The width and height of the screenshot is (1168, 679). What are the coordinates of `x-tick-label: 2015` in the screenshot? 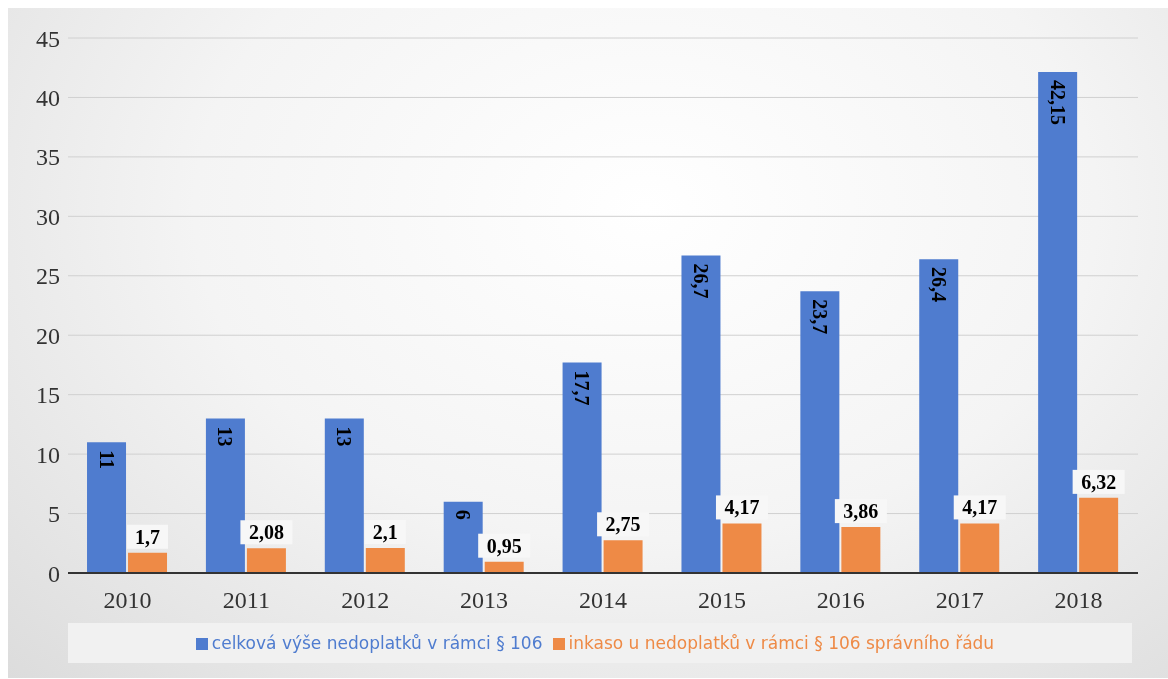 It's located at (721, 600).